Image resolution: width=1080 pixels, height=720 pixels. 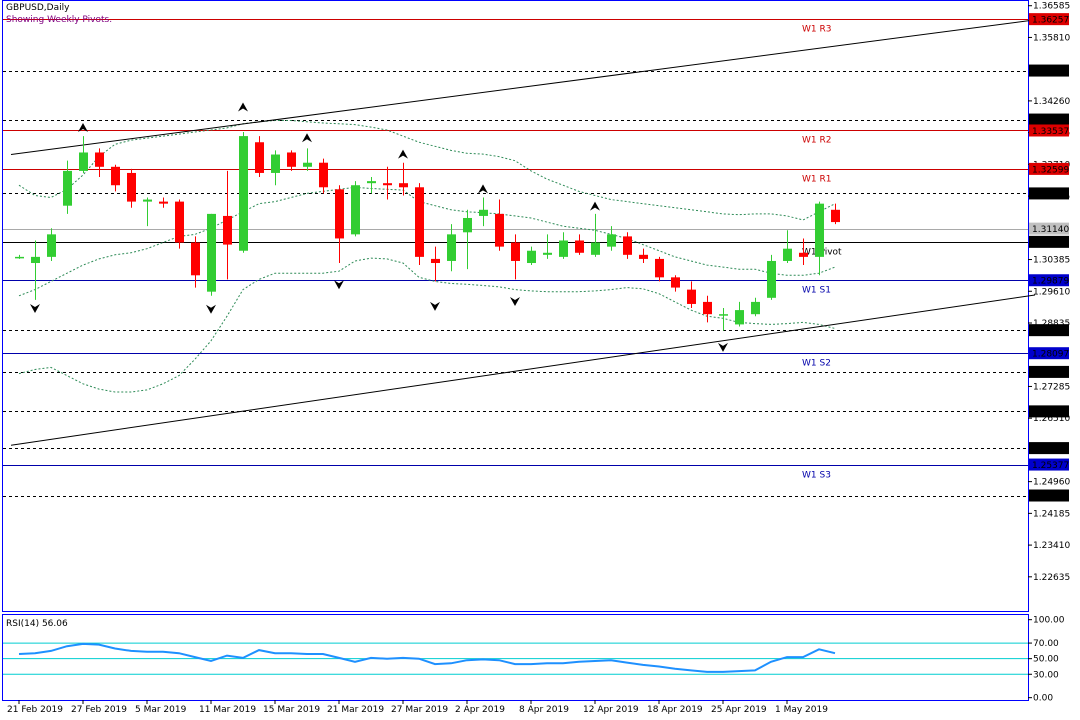 What do you see at coordinates (1051, 7) in the screenshot?
I see `price-tick-label: 1.36585` at bounding box center [1051, 7].